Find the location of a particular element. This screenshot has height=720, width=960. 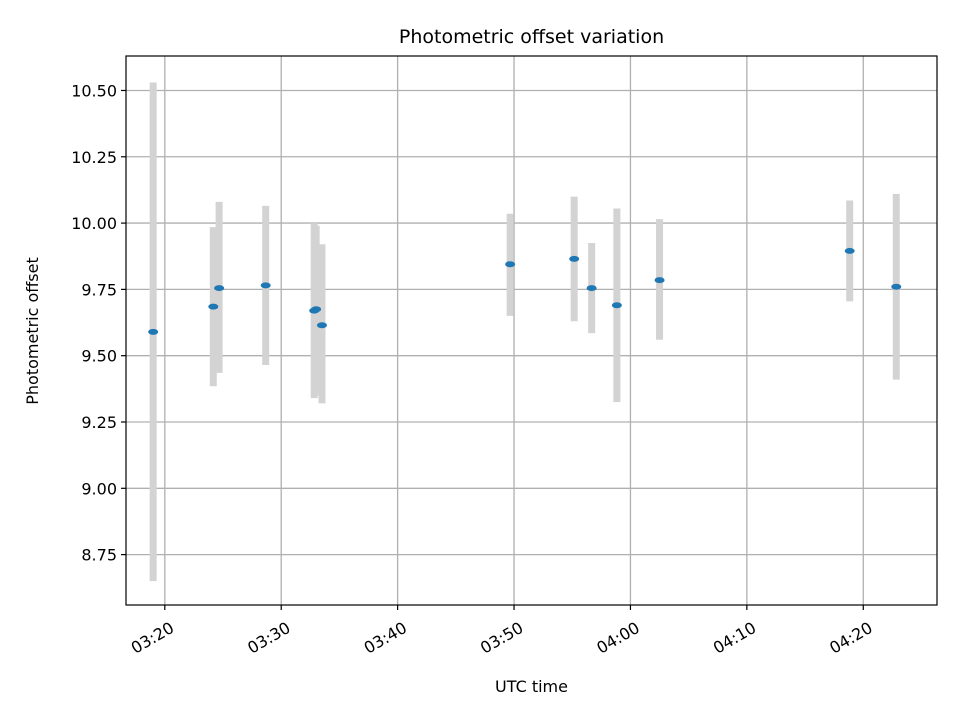

y-tick-label: 9.00 is located at coordinates (99, 488).